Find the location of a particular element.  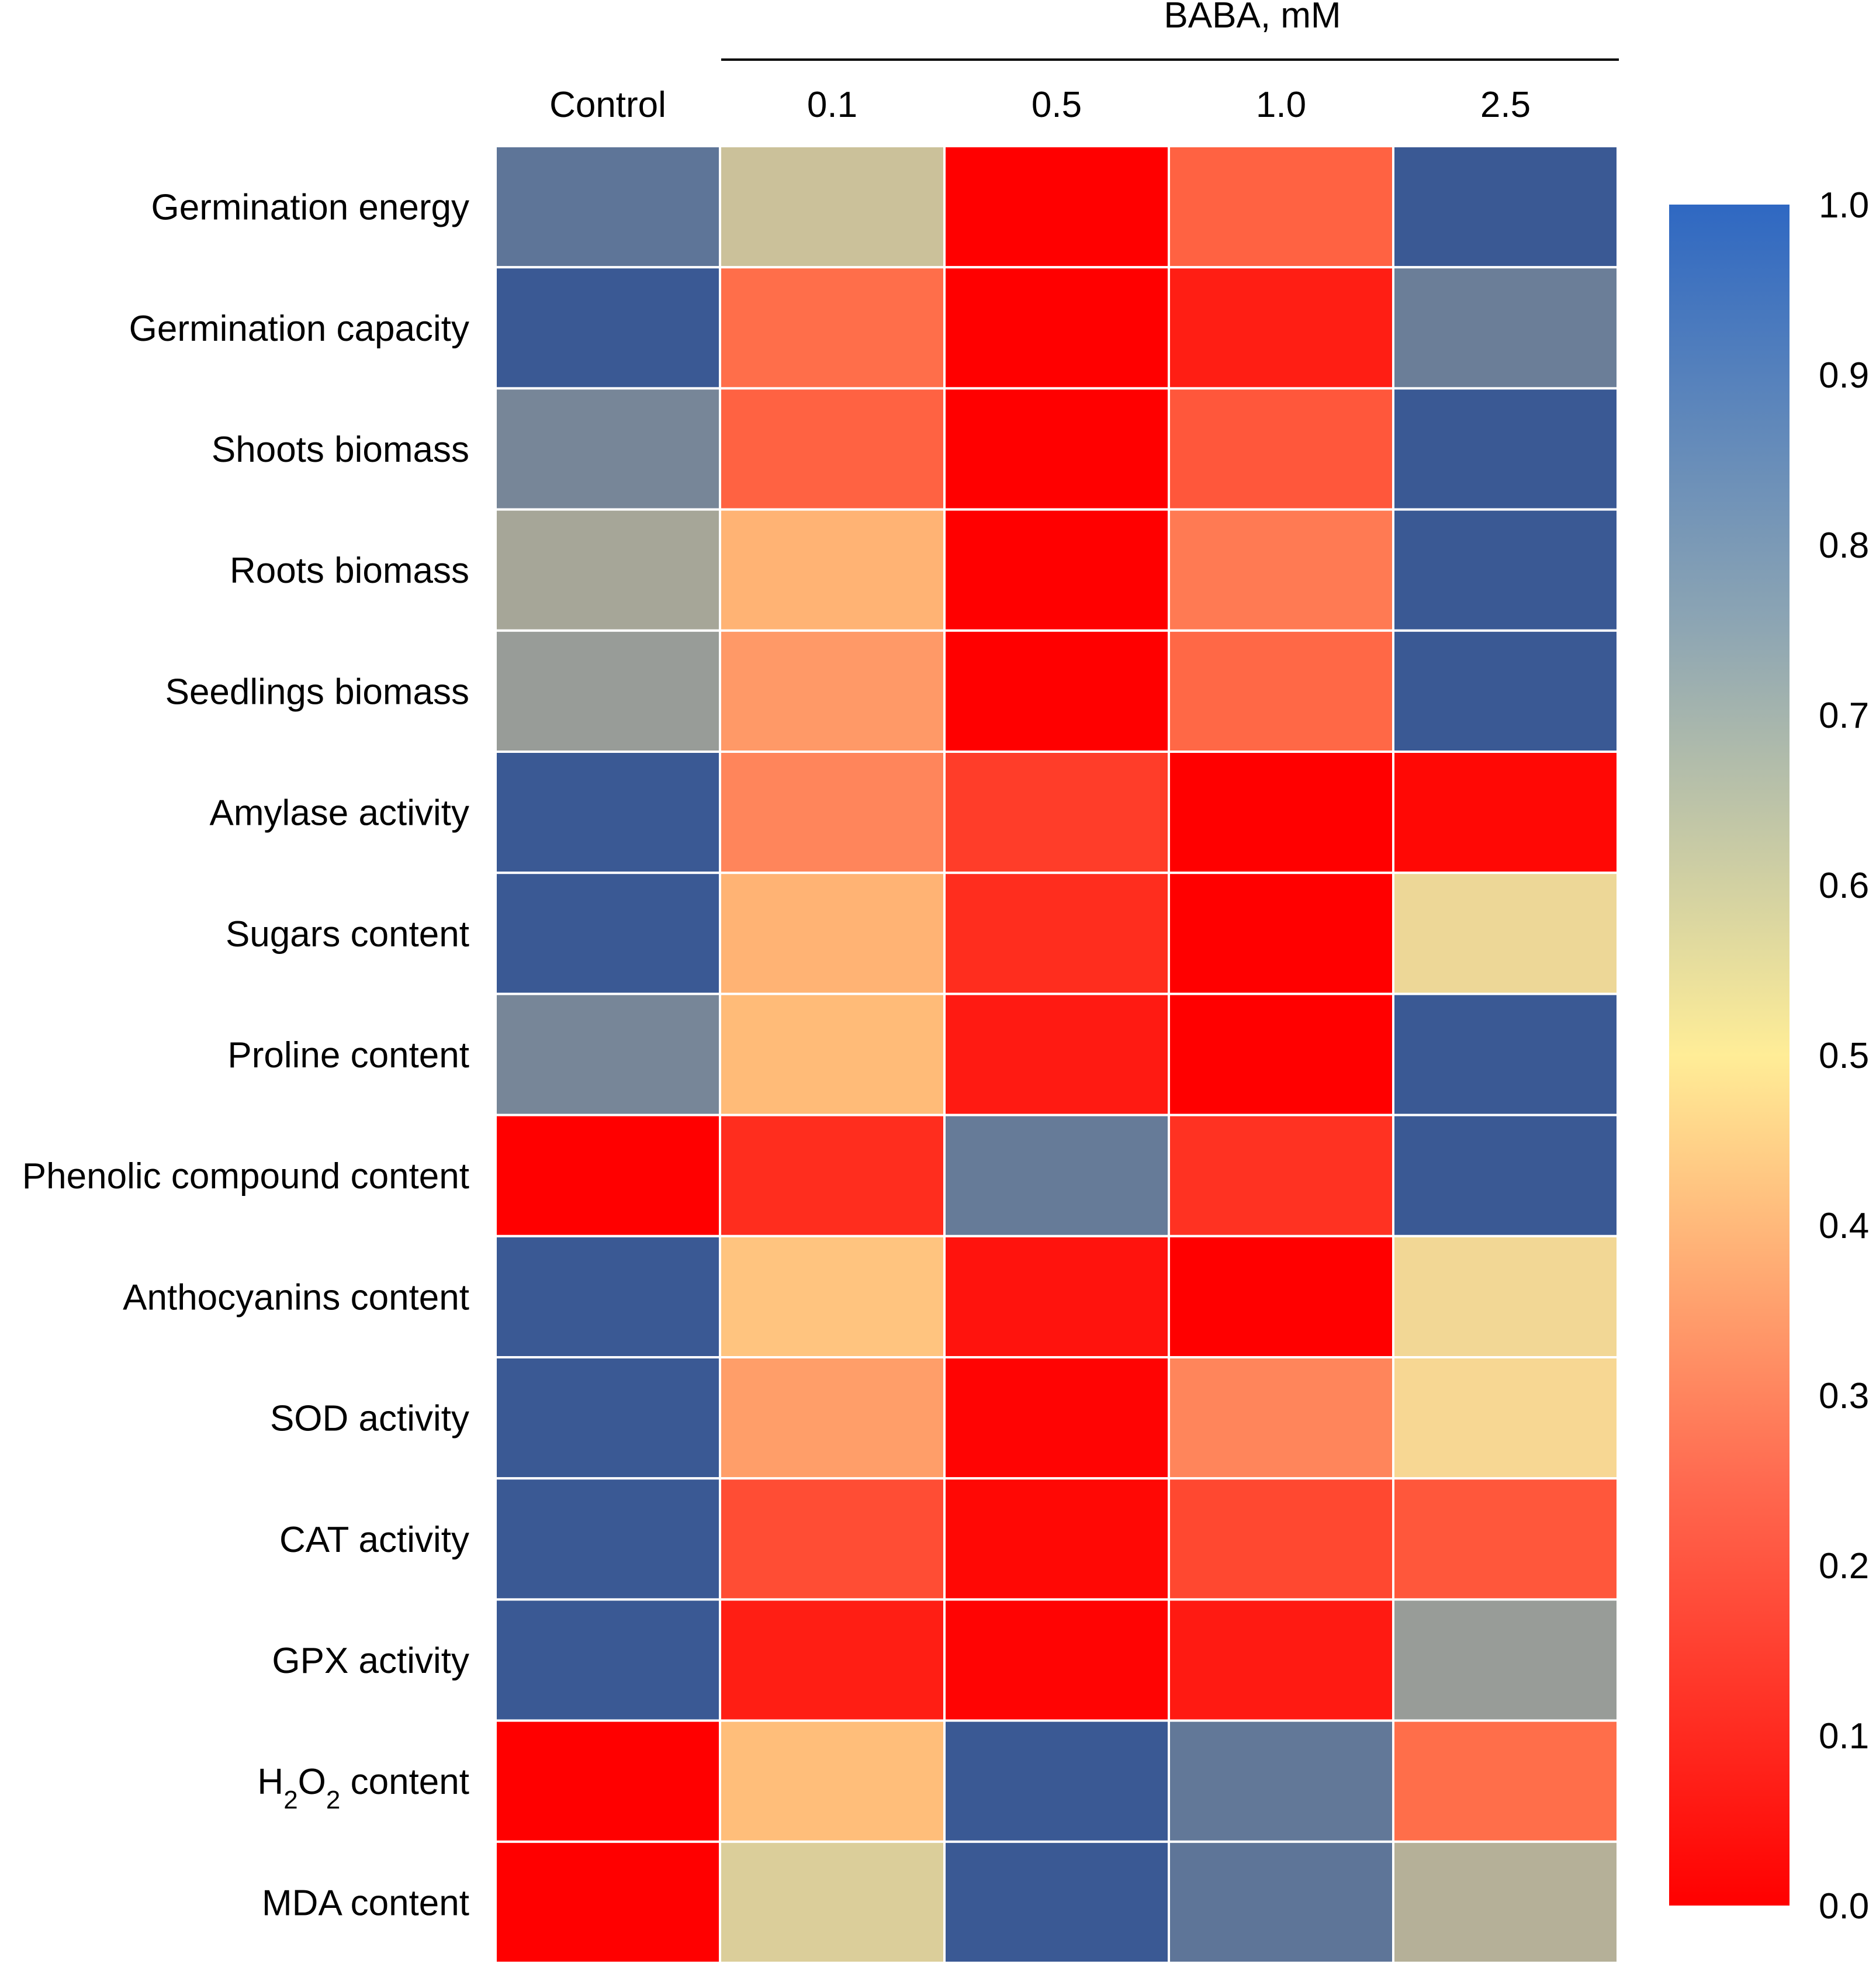

row-label-seedlings-biomass: Seedlings biomass is located at coordinates (317, 692).